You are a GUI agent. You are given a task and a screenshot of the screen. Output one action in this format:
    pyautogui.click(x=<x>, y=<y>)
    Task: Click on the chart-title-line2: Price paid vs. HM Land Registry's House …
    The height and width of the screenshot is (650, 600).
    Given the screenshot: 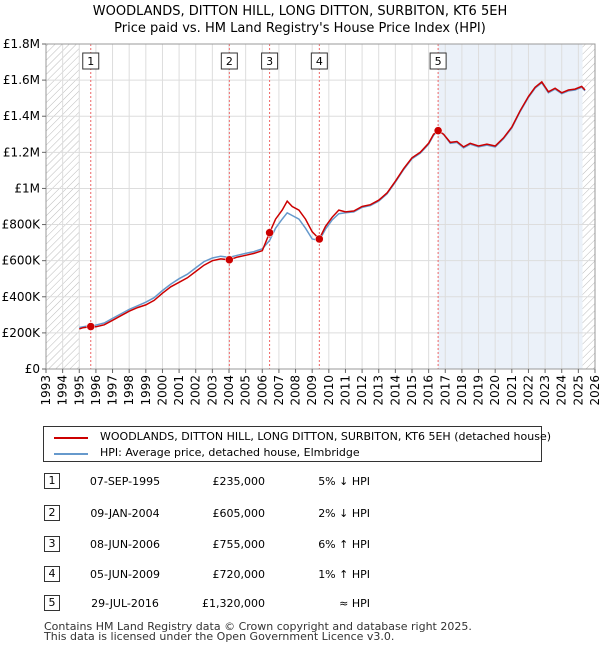 What is the action you would take?
    pyautogui.click(x=300, y=28)
    